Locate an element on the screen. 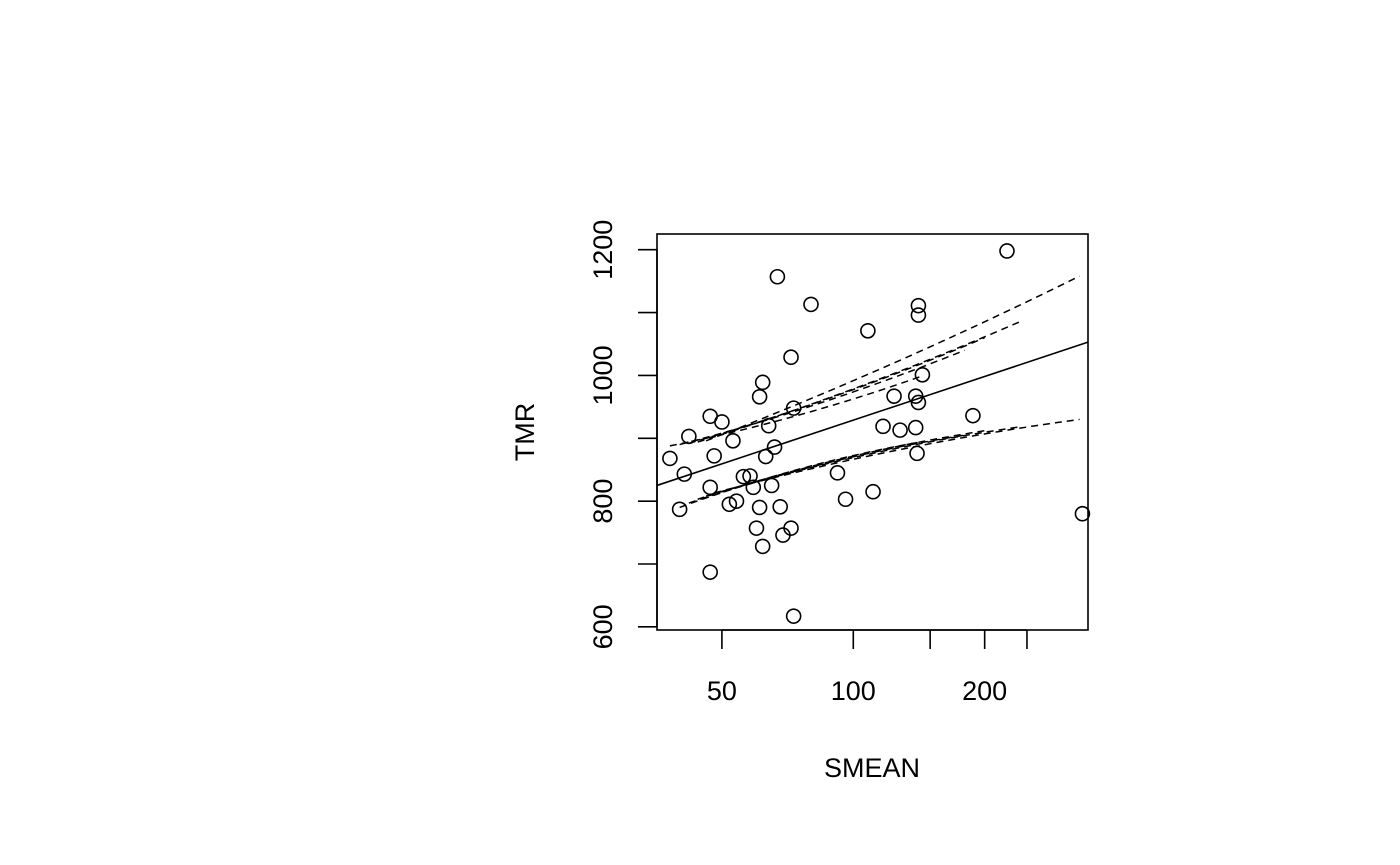 This screenshot has height=865, width=1400. y-tick-label: 1200 is located at coordinates (603, 250).